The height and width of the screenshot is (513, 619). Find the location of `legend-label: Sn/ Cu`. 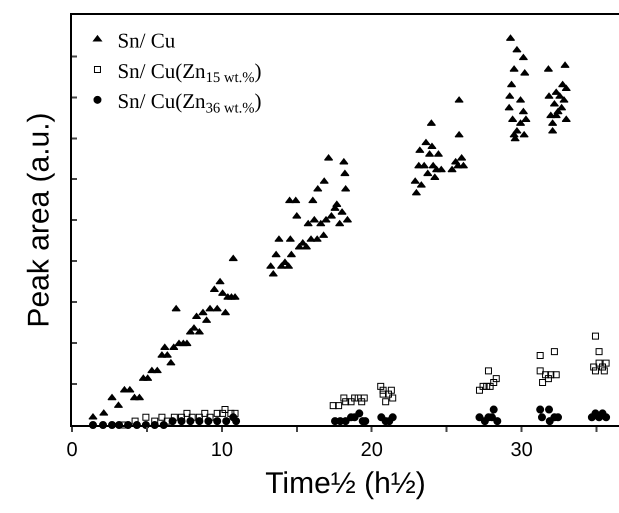

legend-label: Sn/ Cu is located at coordinates (146, 40).